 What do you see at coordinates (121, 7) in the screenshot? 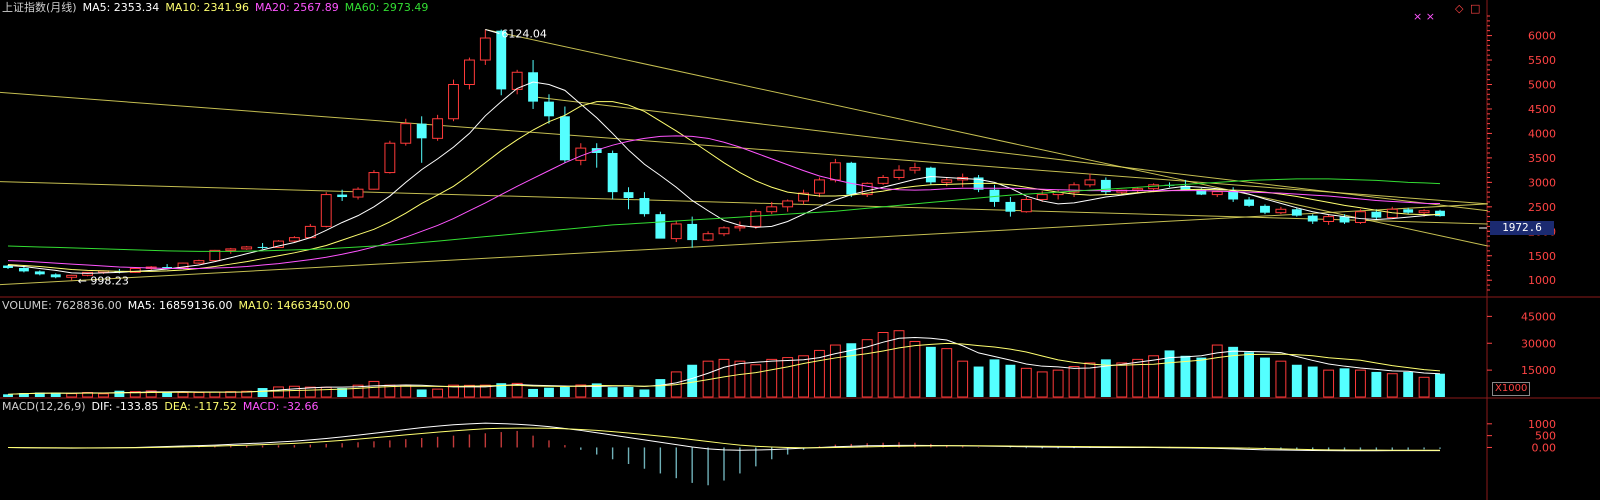
I see `ma5-label: MA5: 2353.34` at bounding box center [121, 7].